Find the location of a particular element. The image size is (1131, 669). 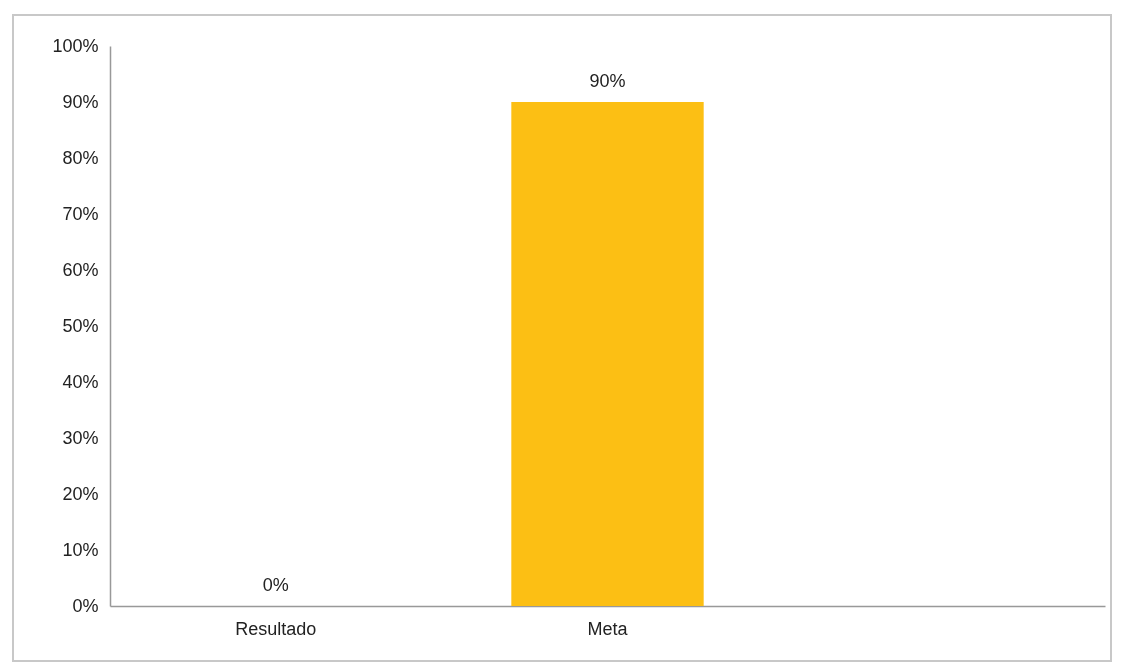

x-tick-label: Resultado is located at coordinates (276, 628).